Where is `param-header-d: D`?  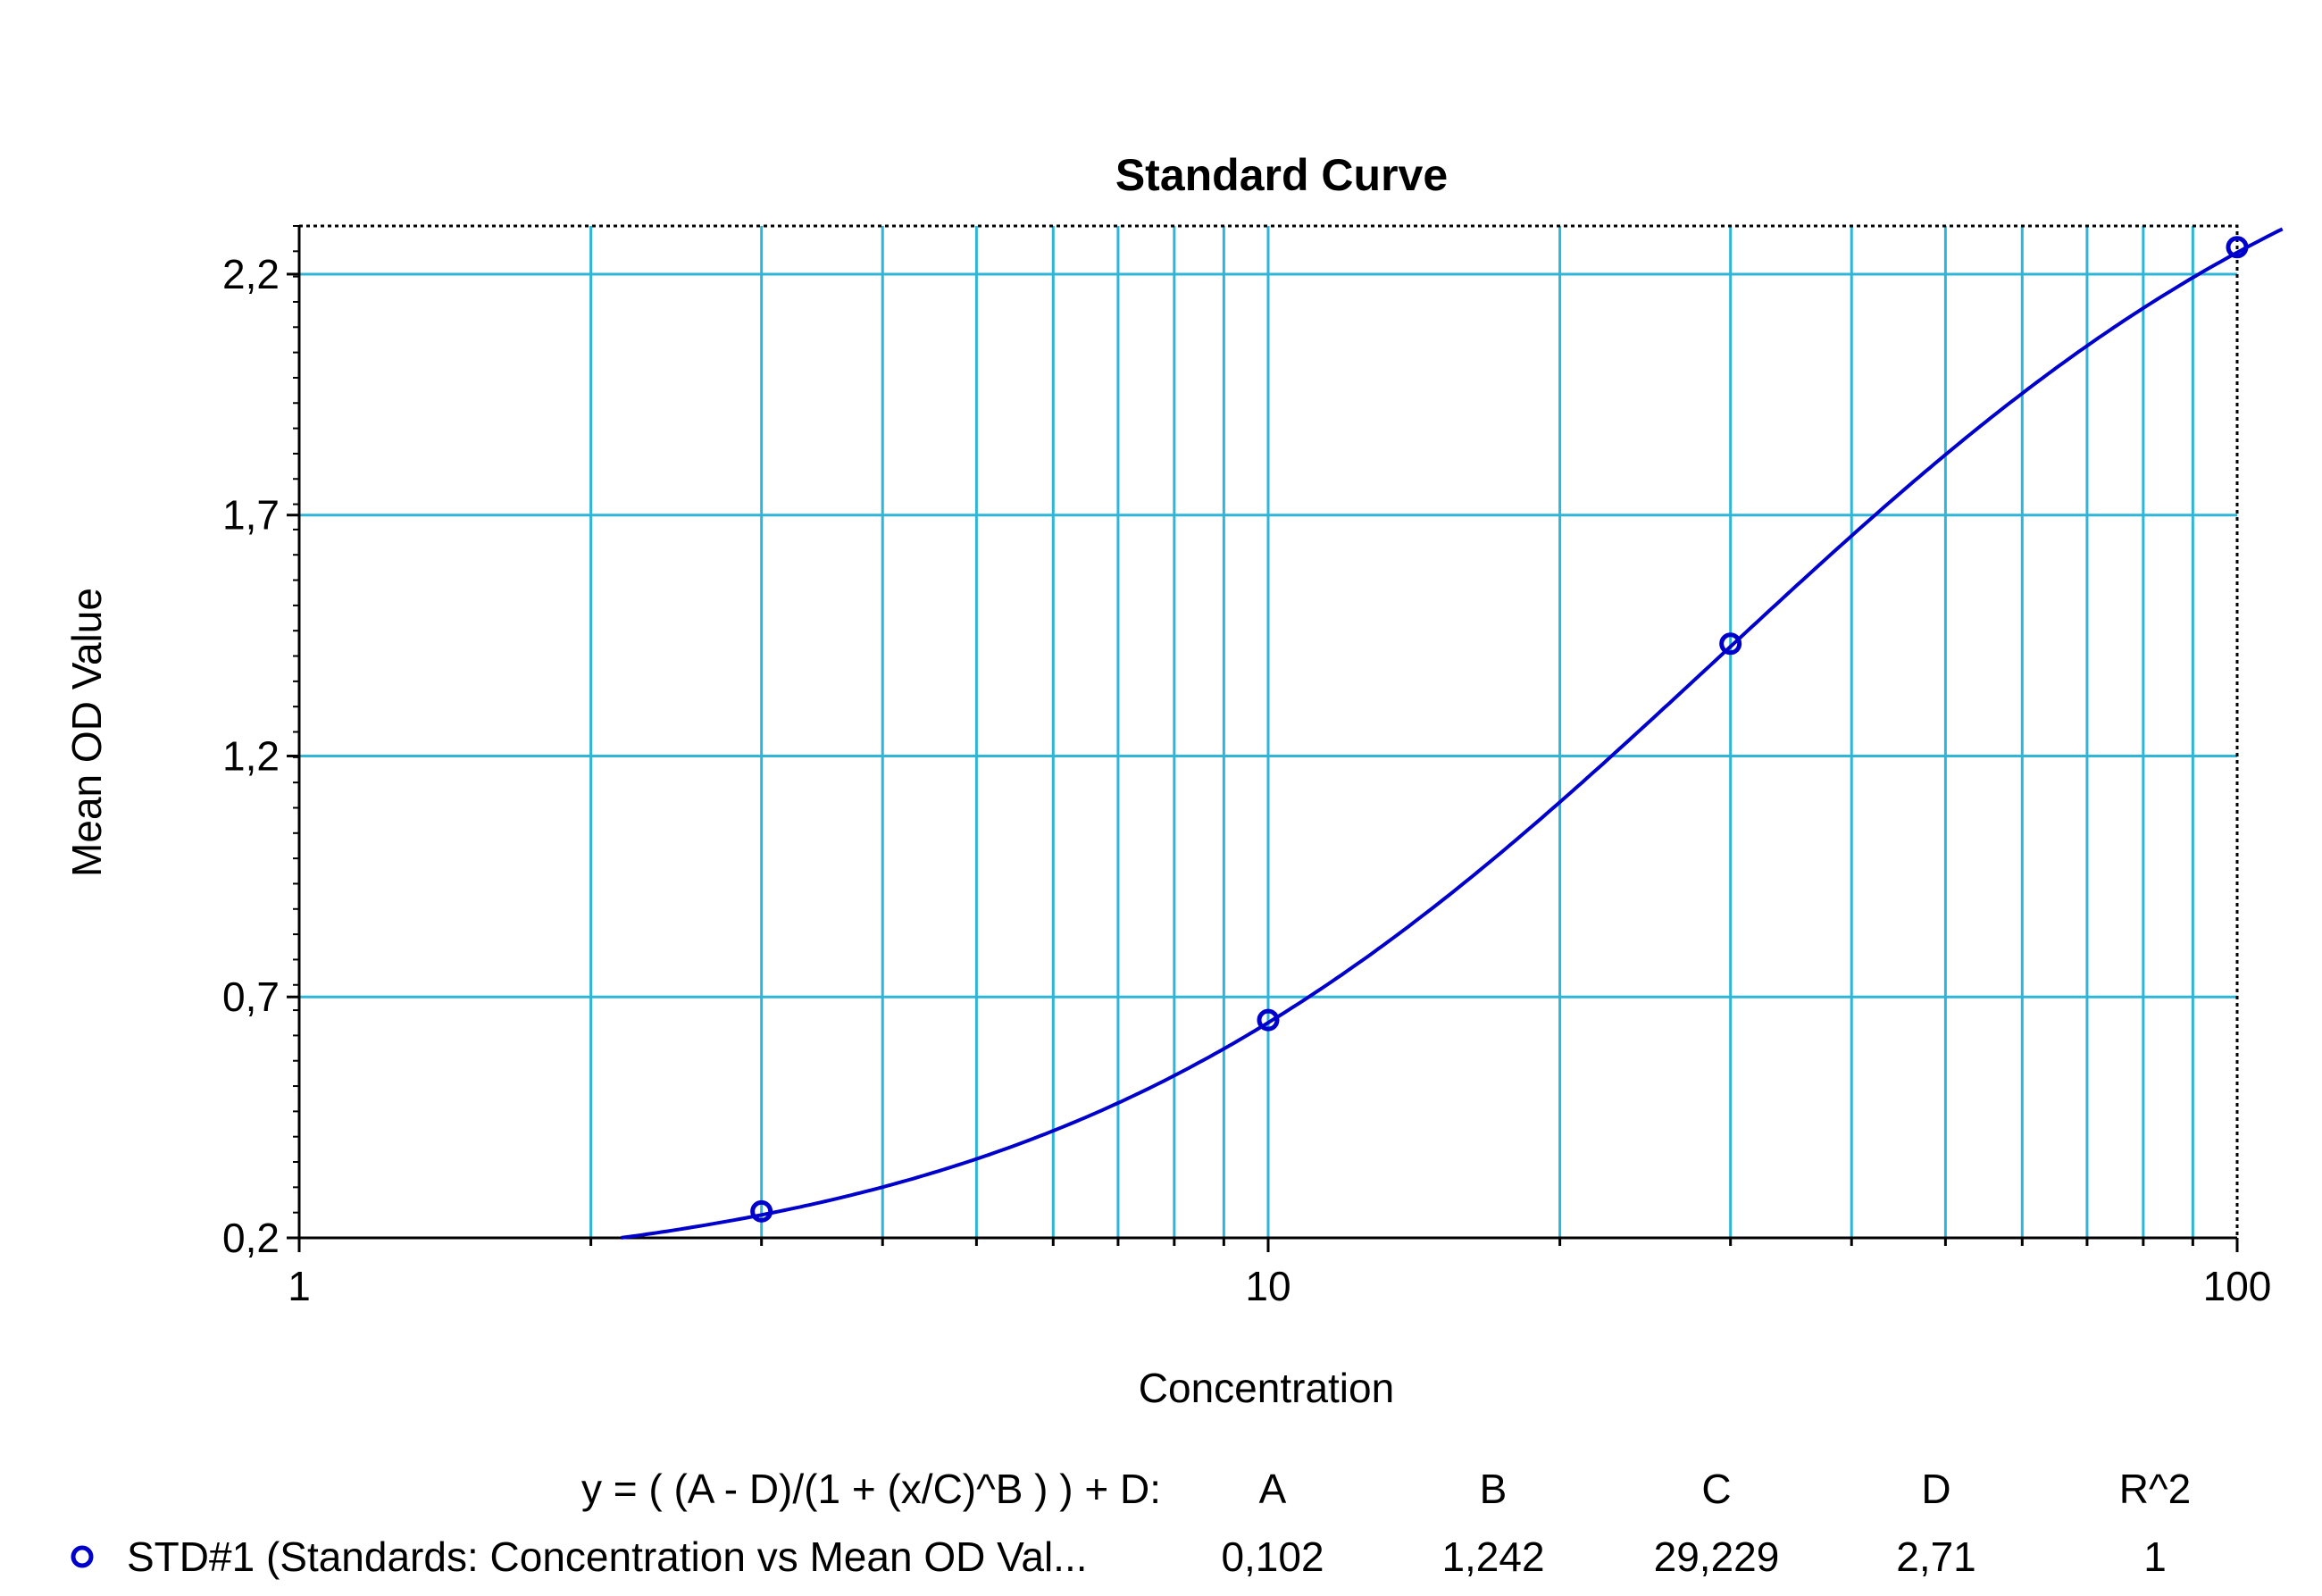
param-header-d: D is located at coordinates (1935, 1489).